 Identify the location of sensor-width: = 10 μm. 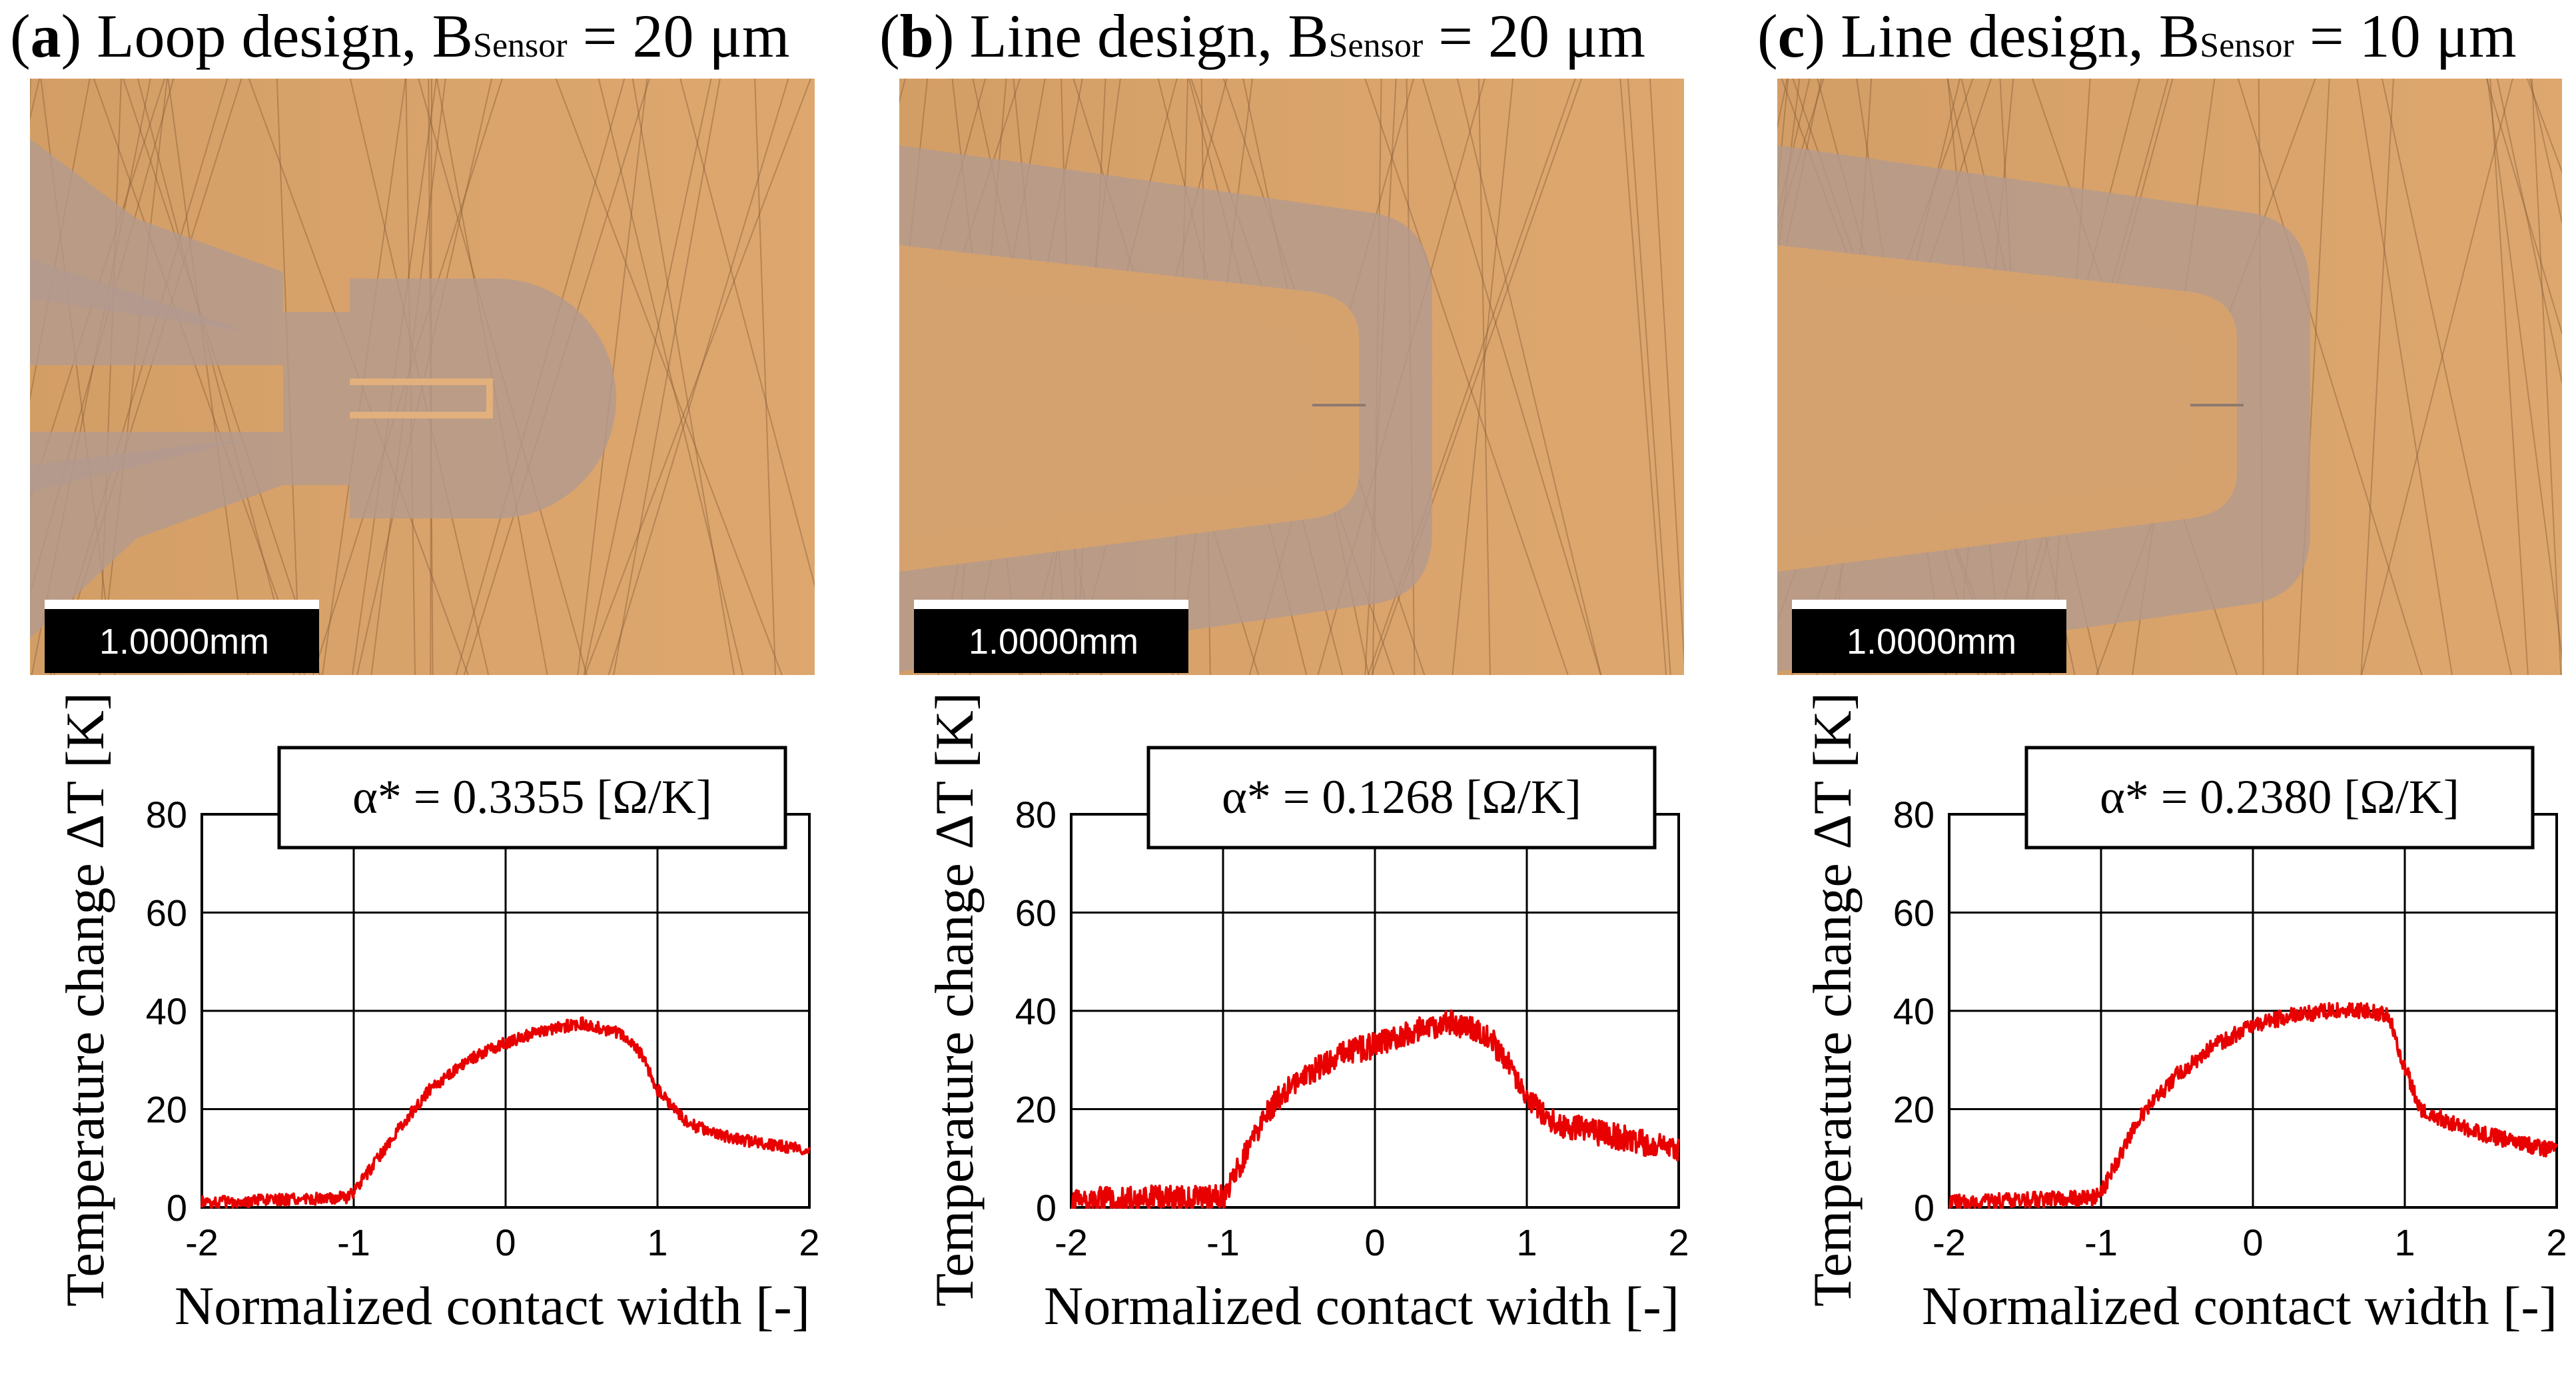
(2406, 36).